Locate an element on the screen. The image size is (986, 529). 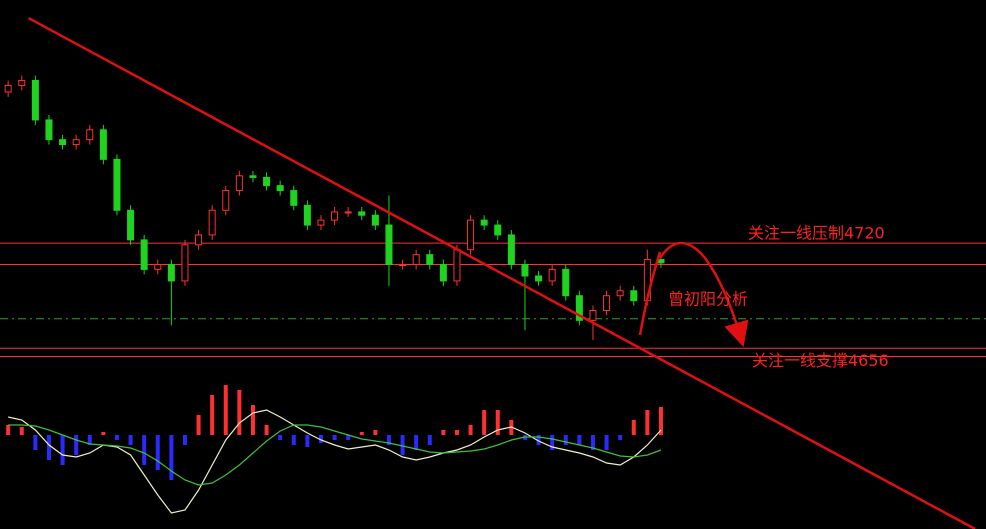
analyst-note: 曾初阳分析 is located at coordinates (708, 299).